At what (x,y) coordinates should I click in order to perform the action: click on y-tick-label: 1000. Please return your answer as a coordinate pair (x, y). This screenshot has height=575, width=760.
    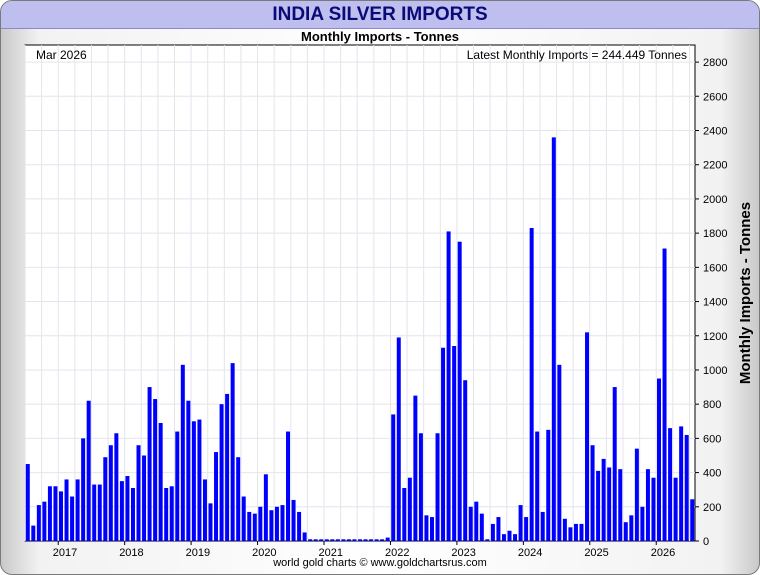
    Looking at the image, I should click on (715, 371).